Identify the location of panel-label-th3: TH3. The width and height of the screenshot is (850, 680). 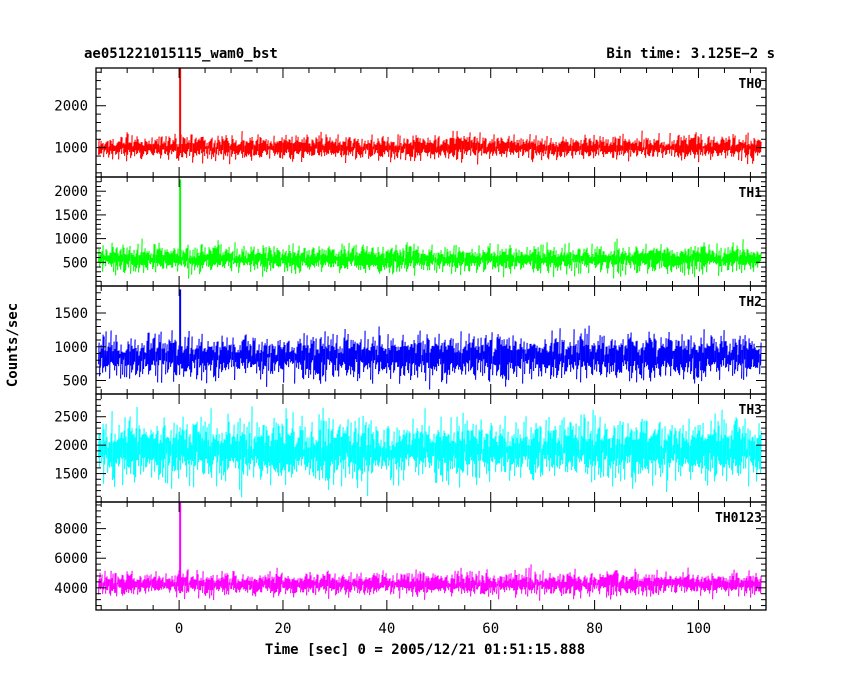
(750, 410).